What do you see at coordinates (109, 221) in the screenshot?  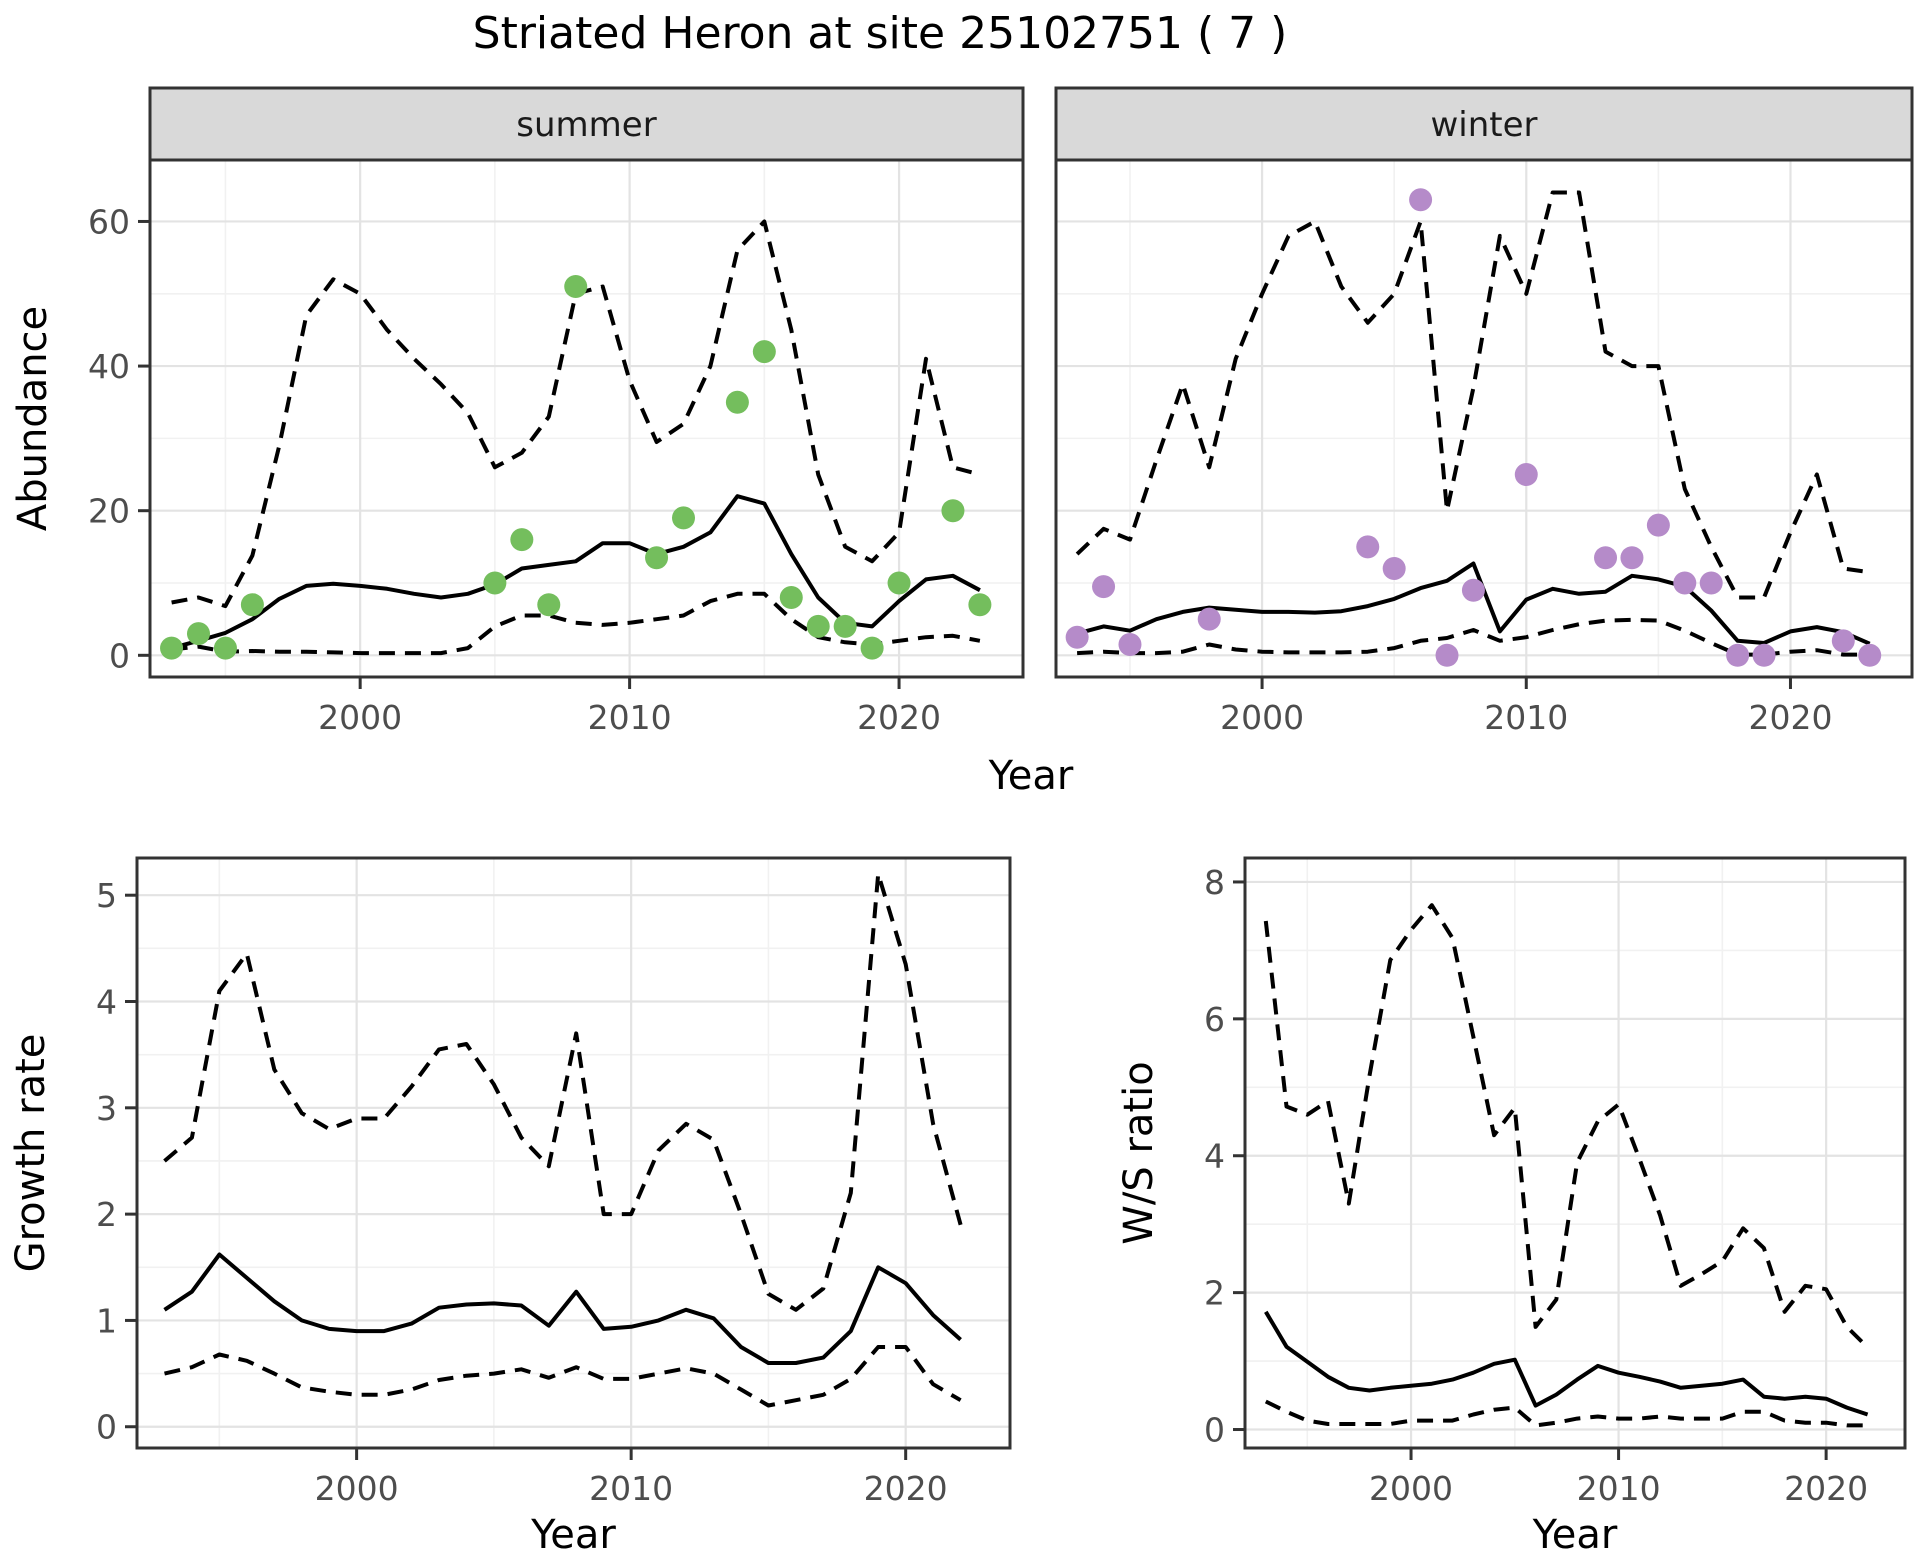 I see `y-tick-label: 60` at bounding box center [109, 221].